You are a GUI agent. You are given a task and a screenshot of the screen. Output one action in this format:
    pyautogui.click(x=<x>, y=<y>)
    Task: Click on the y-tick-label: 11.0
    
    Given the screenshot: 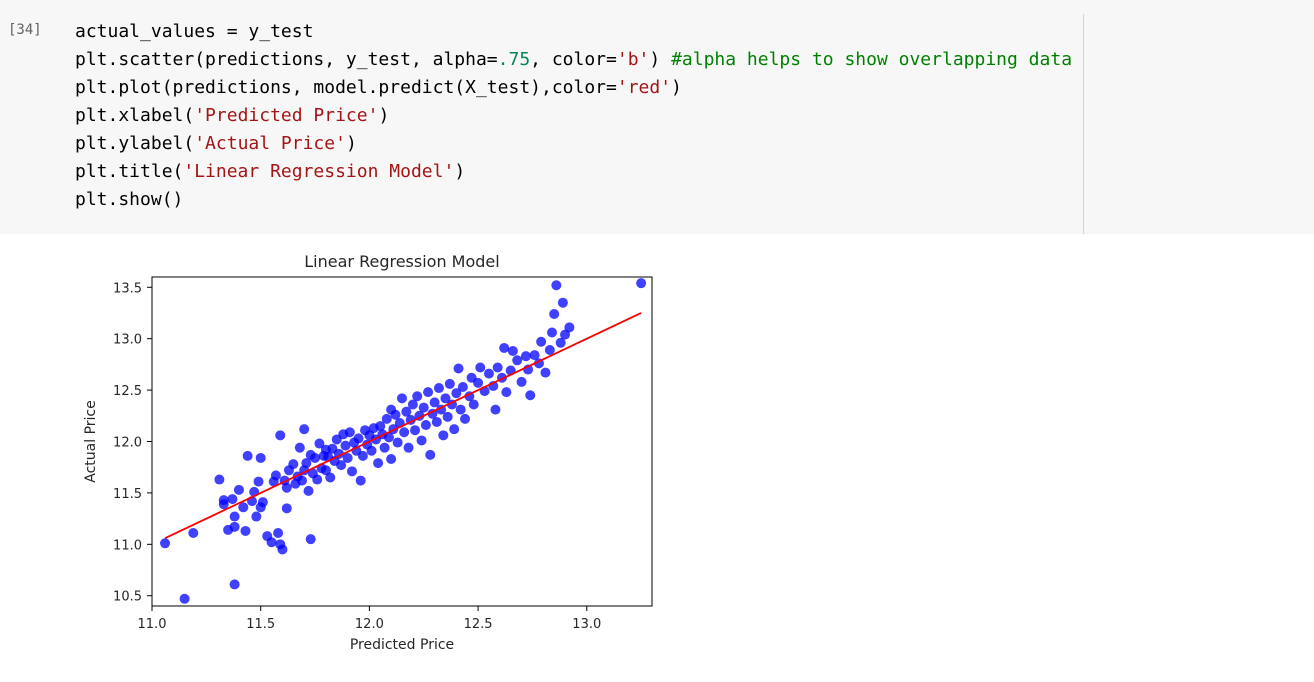 What is the action you would take?
    pyautogui.click(x=127, y=545)
    